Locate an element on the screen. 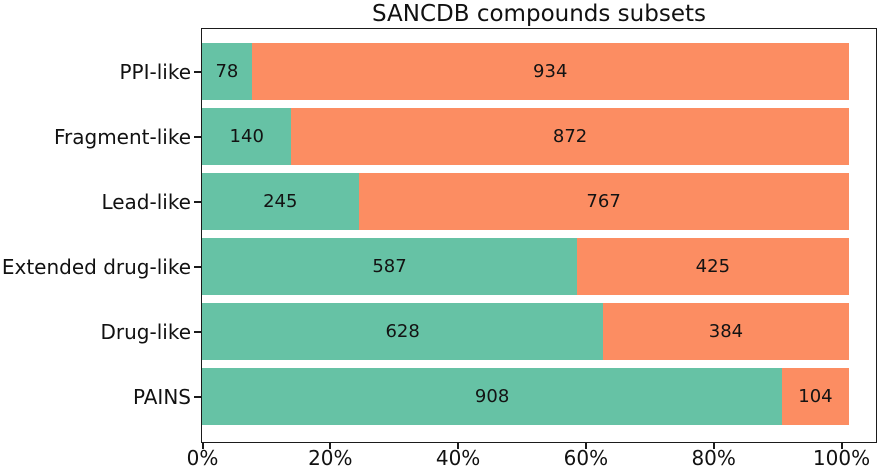 The image size is (885, 472). bar-value-label: 908 is located at coordinates (492, 396).